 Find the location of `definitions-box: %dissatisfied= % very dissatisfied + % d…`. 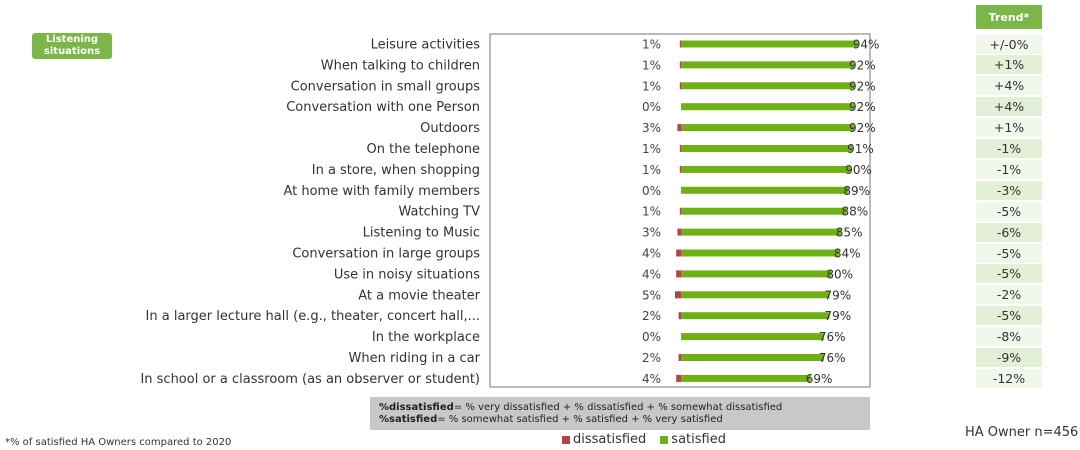

definitions-box: %dissatisfied= % very dissatisfied + % d… is located at coordinates (620, 413).